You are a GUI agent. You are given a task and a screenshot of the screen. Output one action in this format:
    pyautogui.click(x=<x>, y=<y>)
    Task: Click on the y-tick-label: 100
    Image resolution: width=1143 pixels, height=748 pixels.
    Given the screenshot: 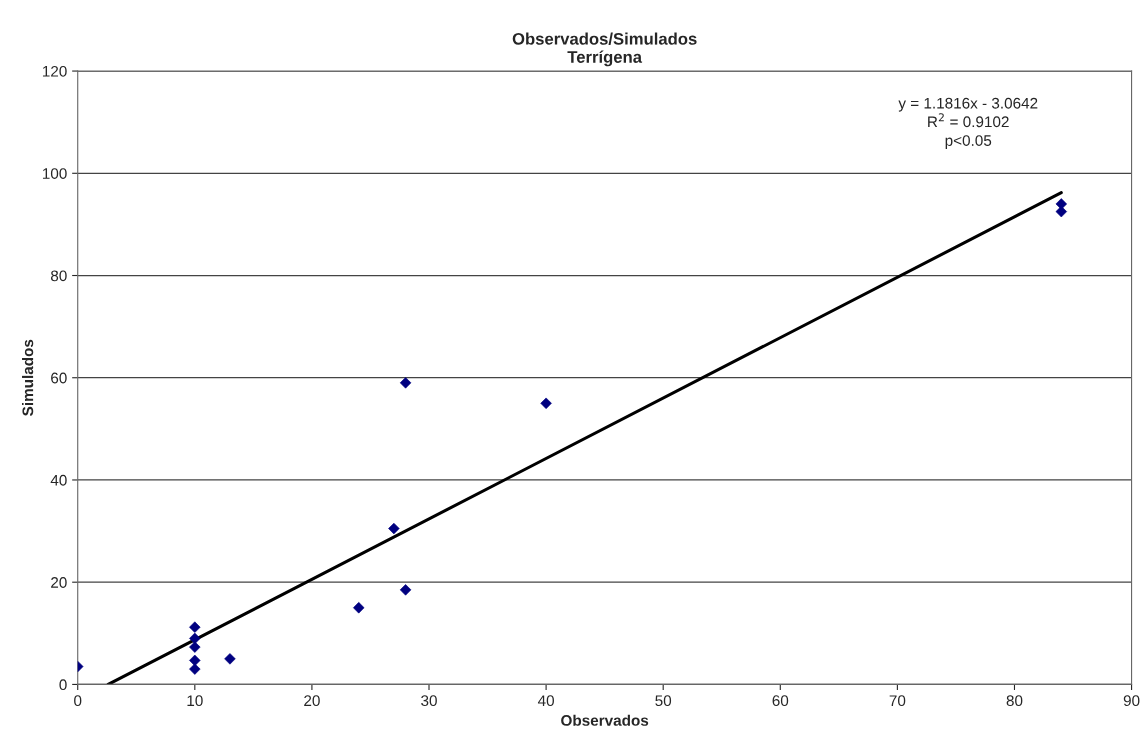 What is the action you would take?
    pyautogui.click(x=54, y=173)
    